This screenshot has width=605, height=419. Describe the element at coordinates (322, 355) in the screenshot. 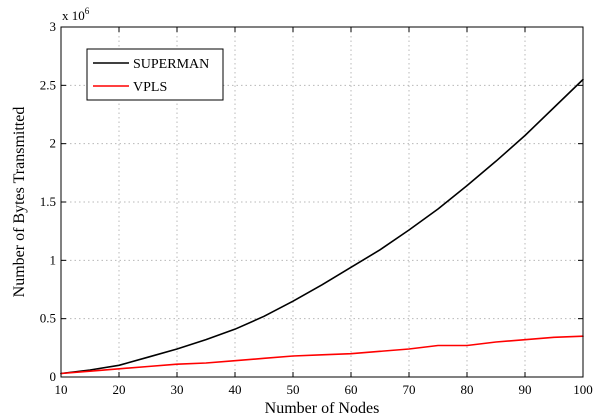

I see `series-line-vpls` at that location.